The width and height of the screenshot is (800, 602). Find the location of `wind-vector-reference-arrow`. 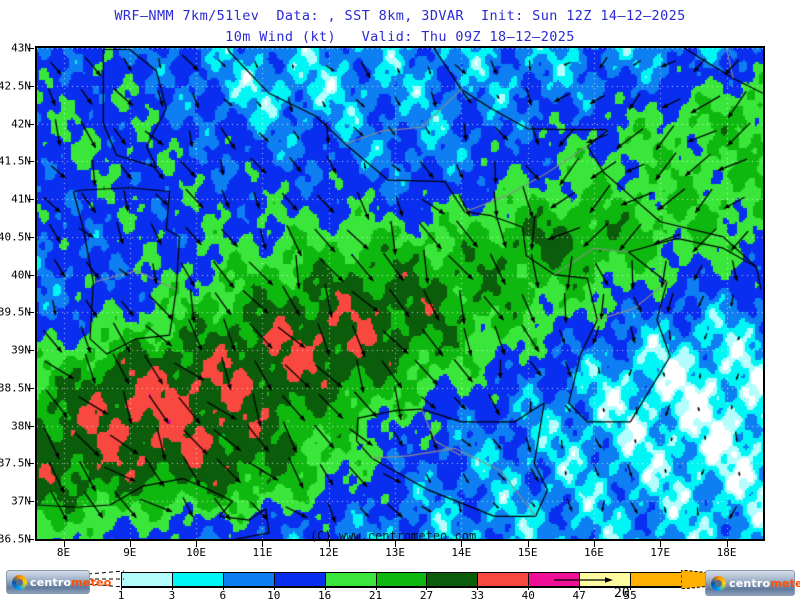

wind-vector-reference-arrow is located at coordinates (583, 580).